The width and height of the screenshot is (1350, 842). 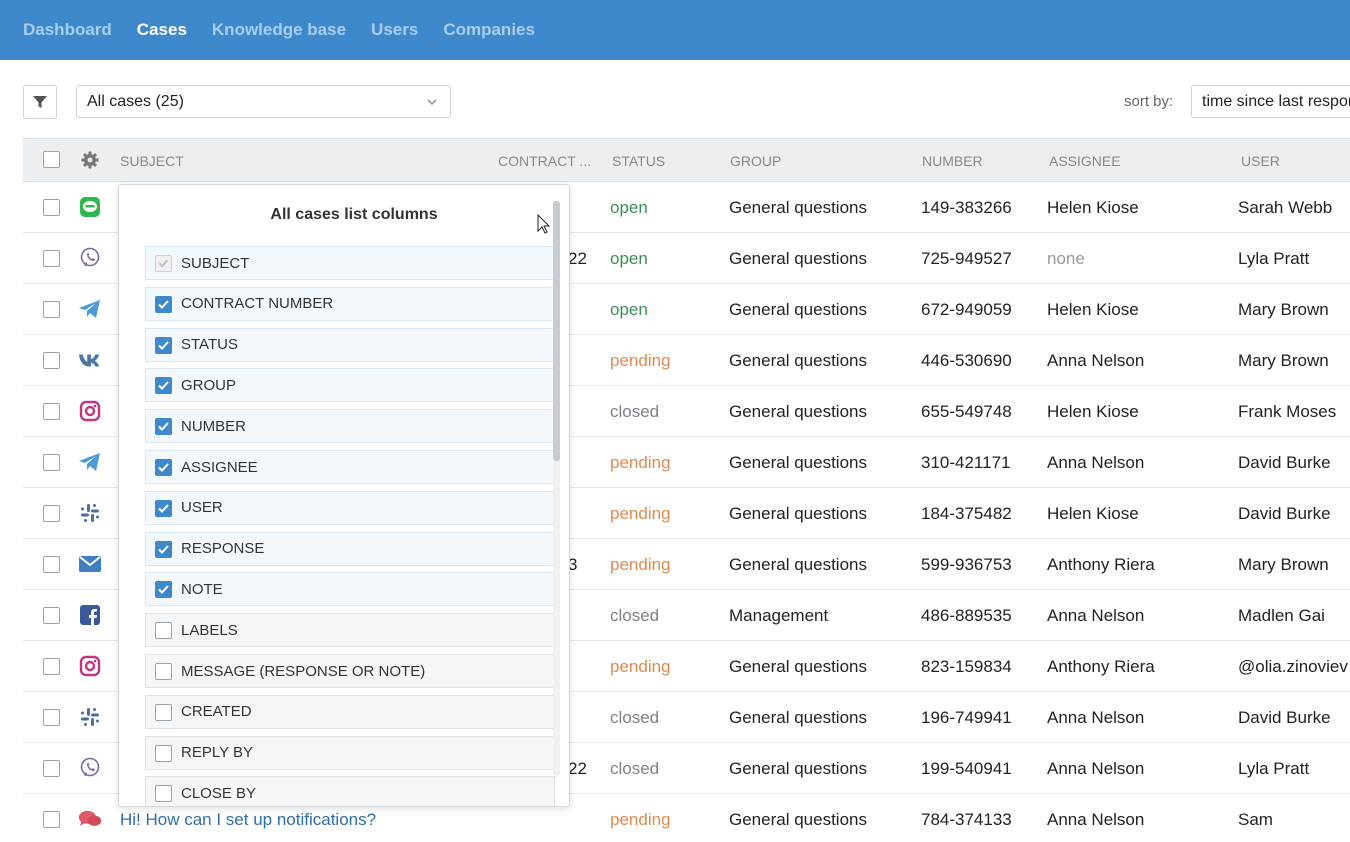 What do you see at coordinates (489, 29) in the screenshot?
I see `nav-companies: Companies` at bounding box center [489, 29].